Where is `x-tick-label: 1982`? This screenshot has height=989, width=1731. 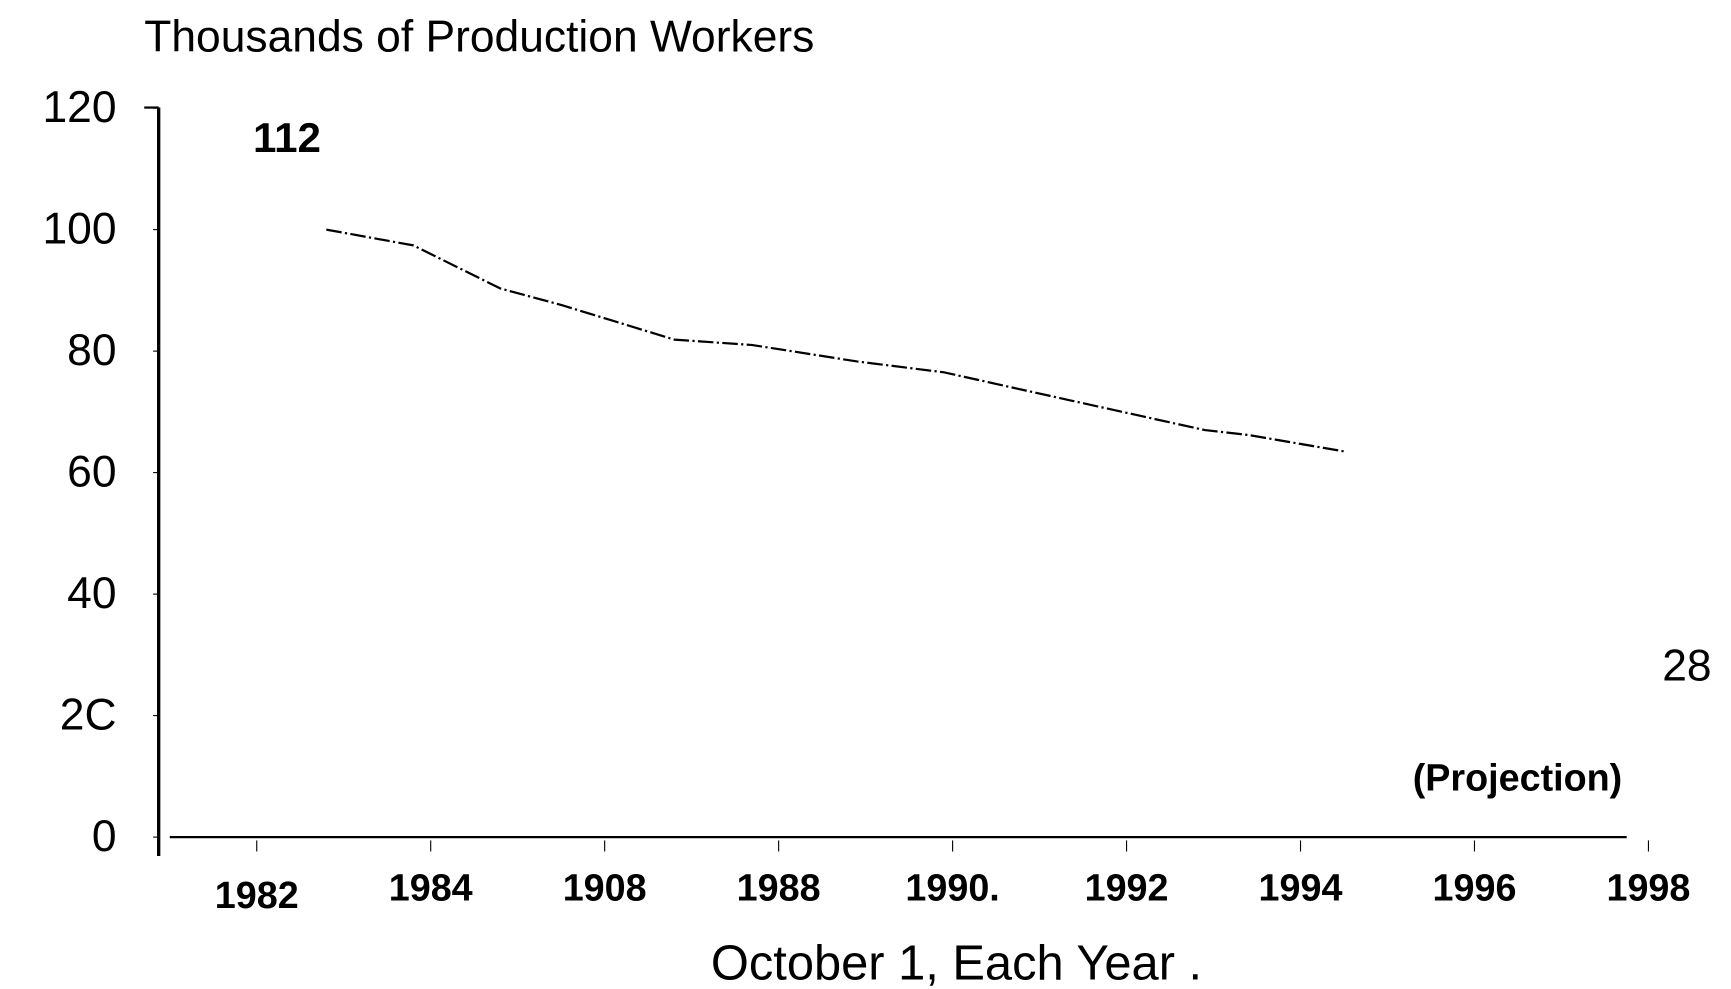
x-tick-label: 1982 is located at coordinates (257, 895).